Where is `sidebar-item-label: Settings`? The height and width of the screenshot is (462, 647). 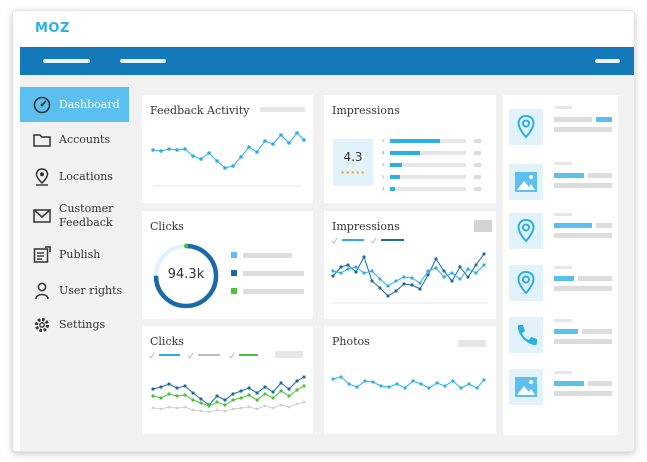 sidebar-item-label: Settings is located at coordinates (82, 324).